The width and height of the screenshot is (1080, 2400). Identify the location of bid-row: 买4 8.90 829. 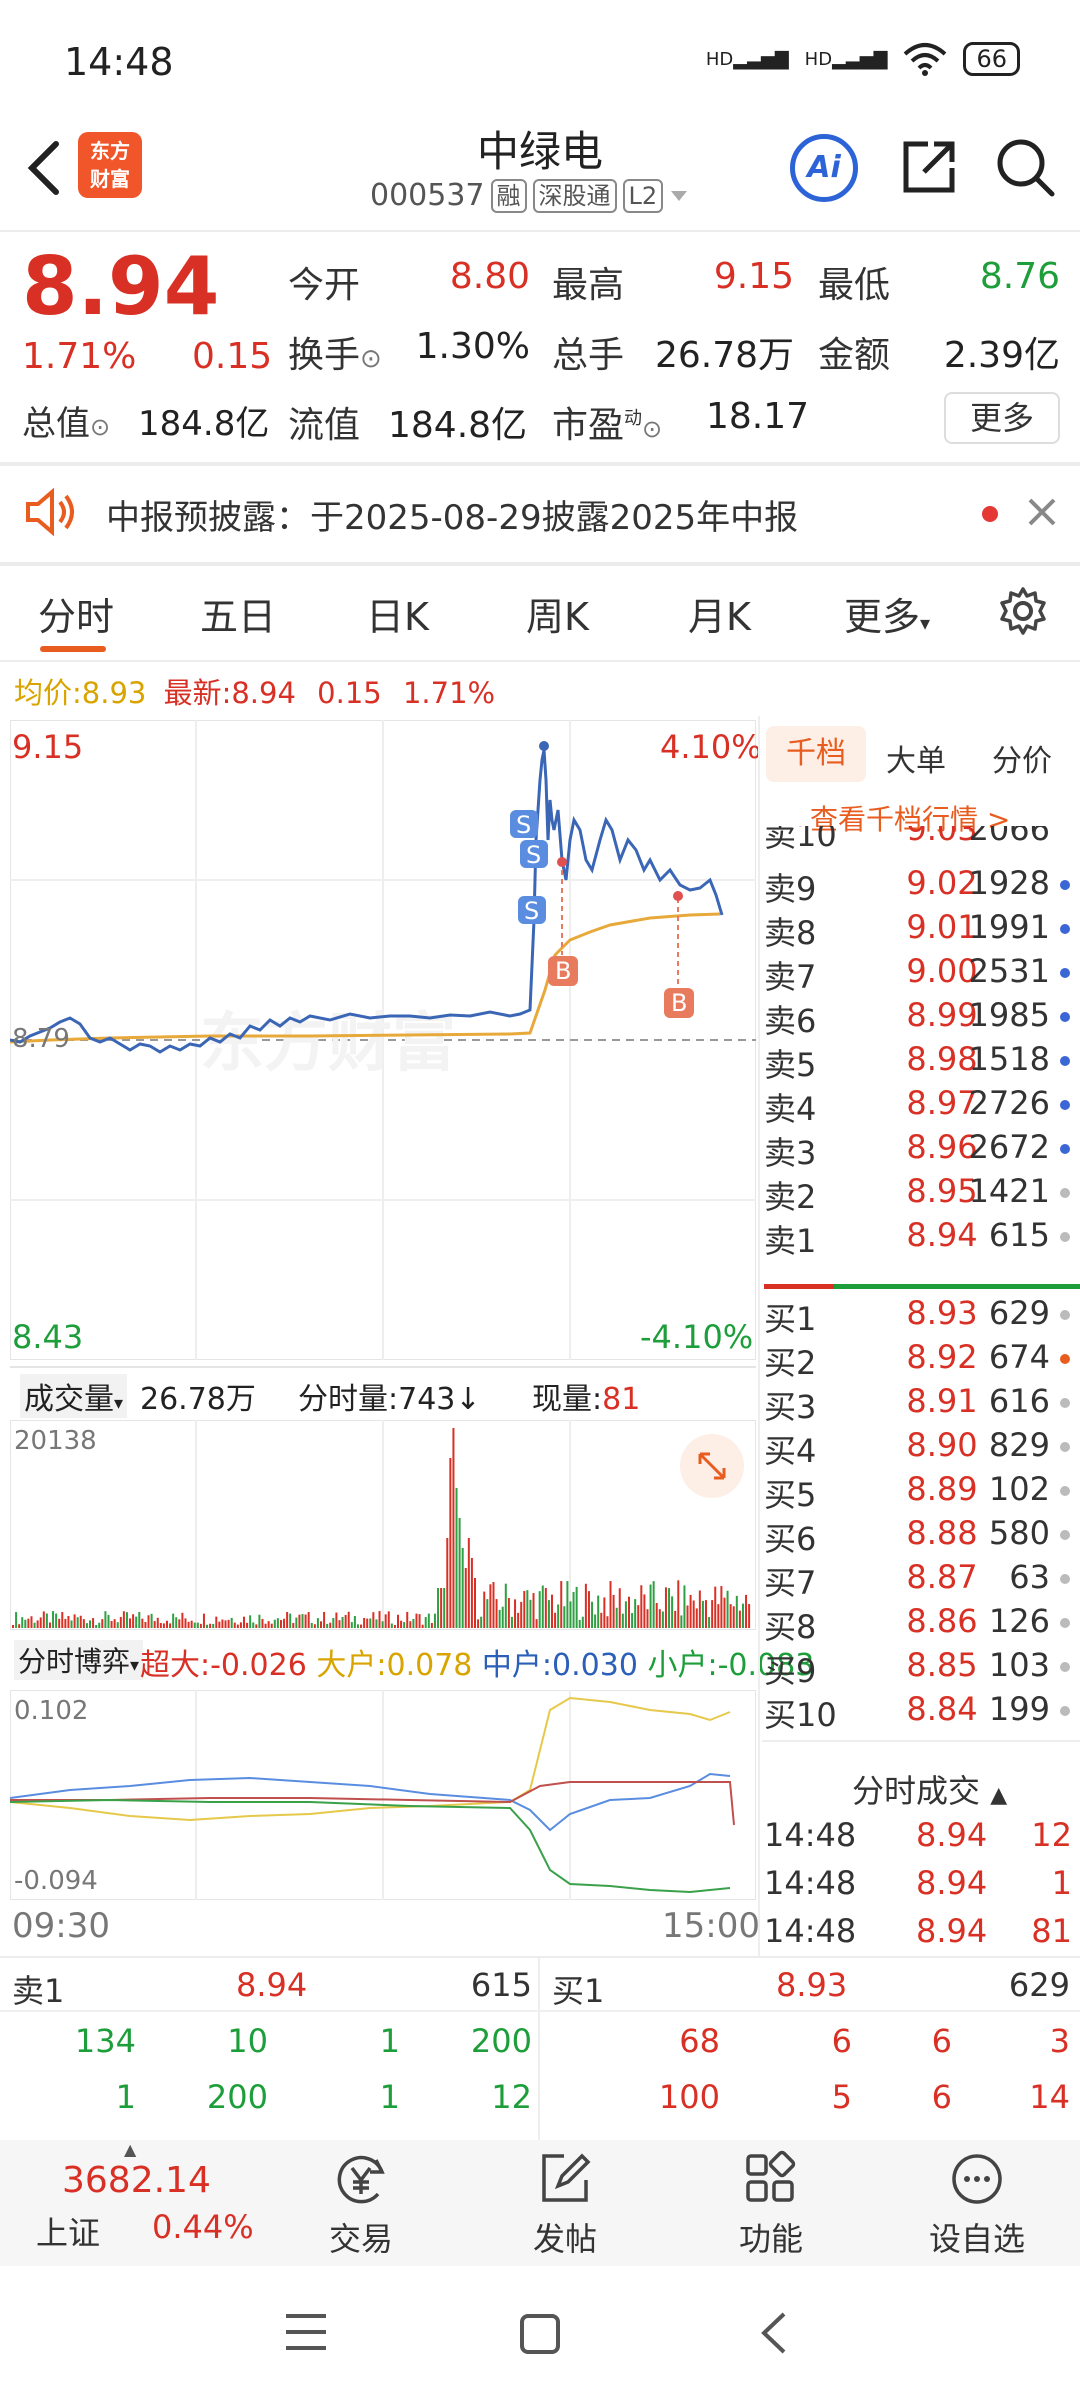
(921, 1448).